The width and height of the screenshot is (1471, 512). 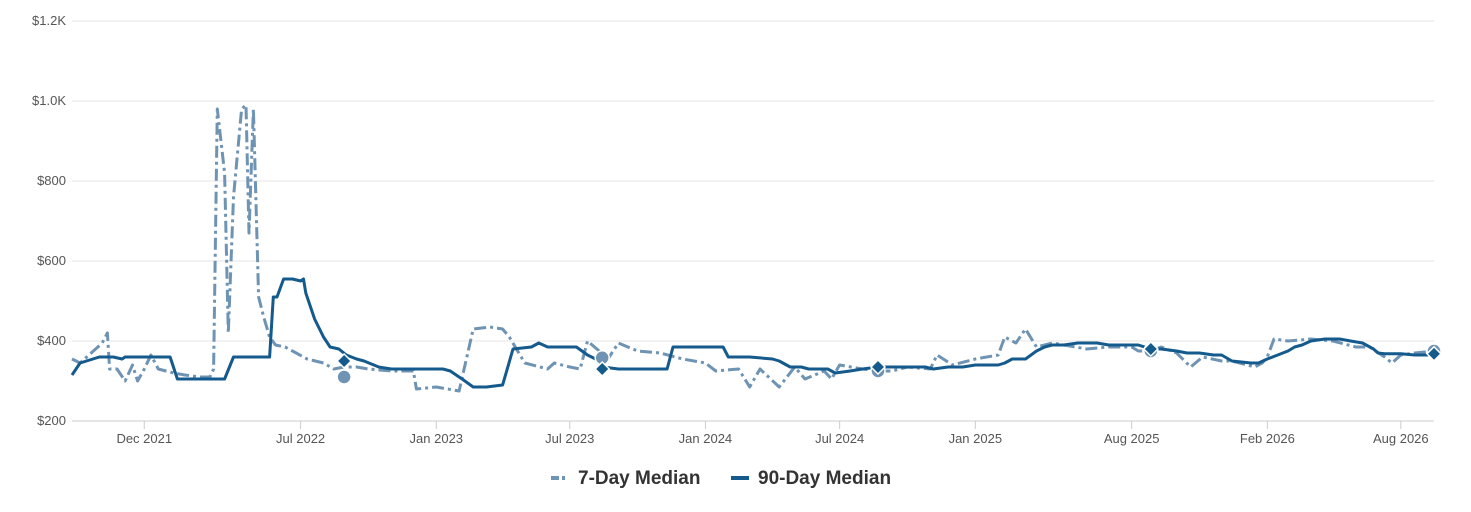 What do you see at coordinates (839, 438) in the screenshot?
I see `x-tick-label: Jul 2024` at bounding box center [839, 438].